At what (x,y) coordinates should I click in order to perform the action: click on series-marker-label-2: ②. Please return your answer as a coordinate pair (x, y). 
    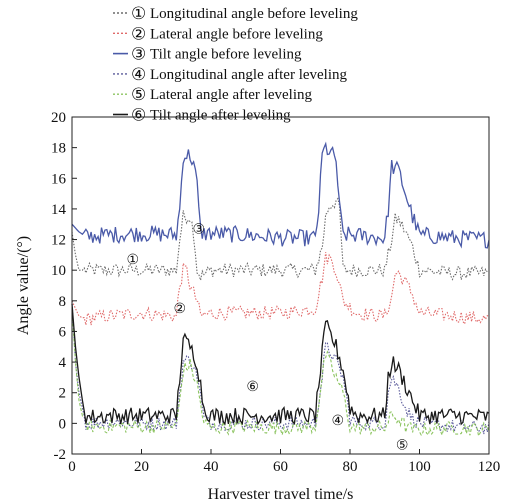
    Looking at the image, I should click on (179, 309).